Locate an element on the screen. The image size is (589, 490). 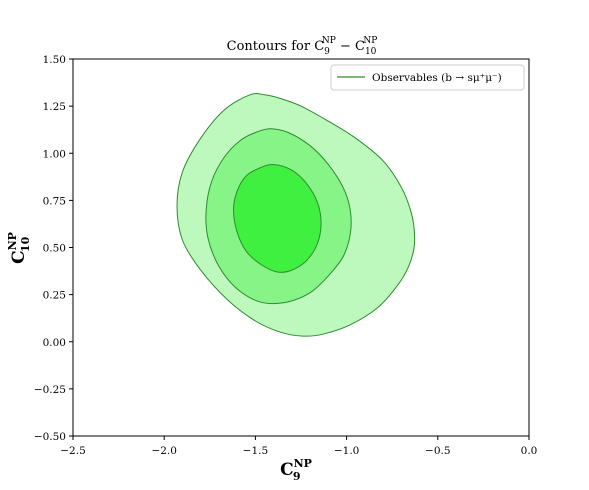
x-axis: −2.5 −2.0 −1.5 −1.0 −0.5 0.0 is located at coordinates (298, 446).